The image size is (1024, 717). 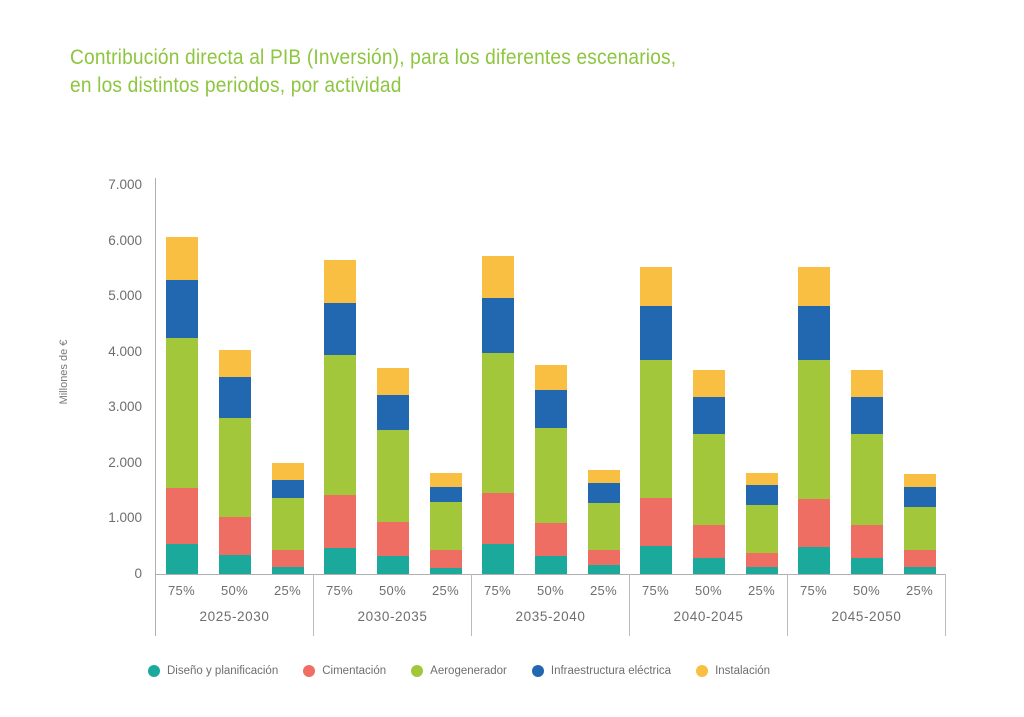 What do you see at coordinates (125, 518) in the screenshot?
I see `y-axis-tick-label: 1.000` at bounding box center [125, 518].